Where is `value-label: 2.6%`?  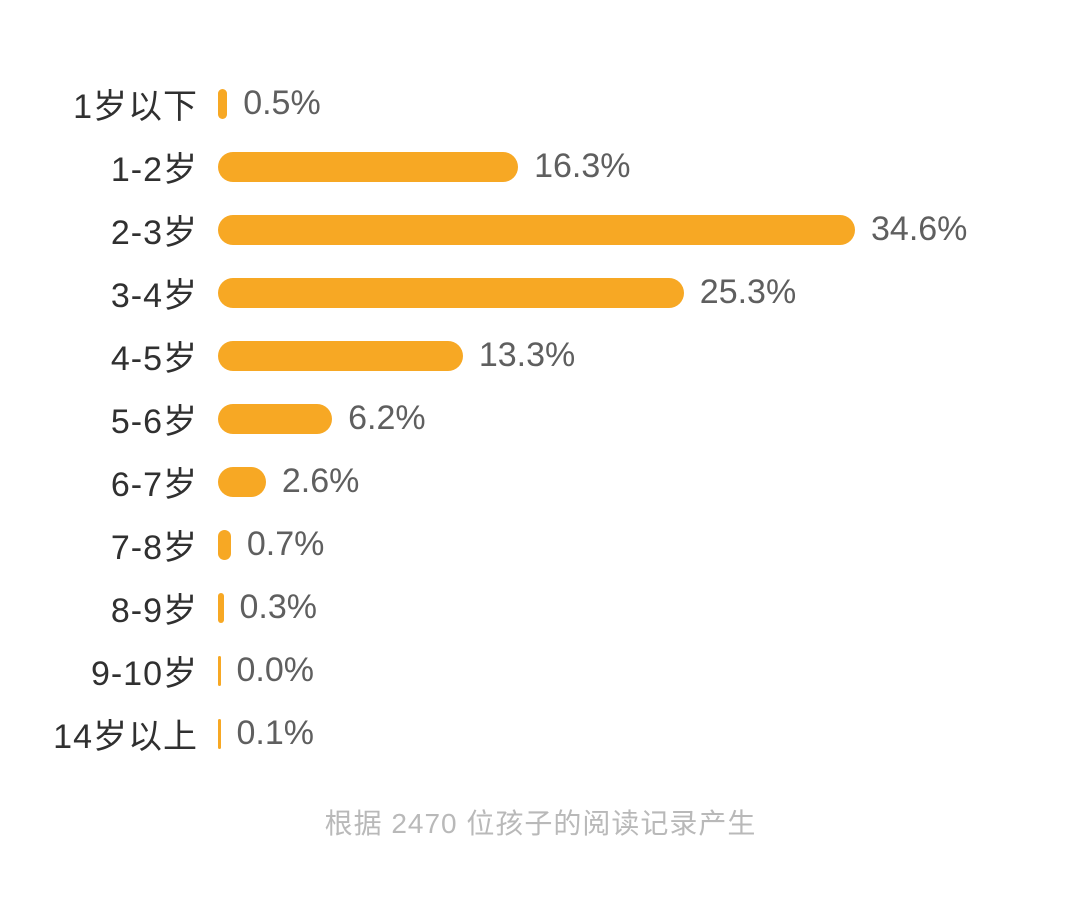
value-label: 2.6% is located at coordinates (320, 481).